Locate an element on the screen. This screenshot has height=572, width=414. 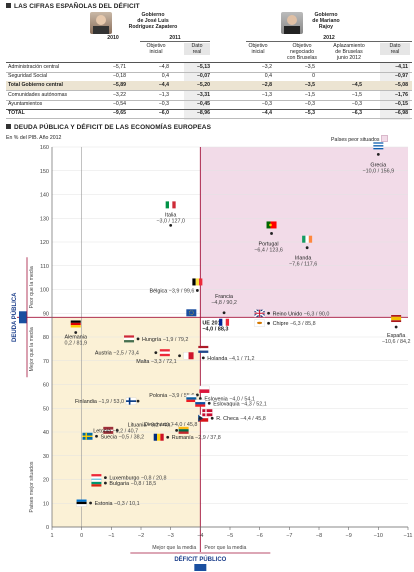
table-cell: −4,4 is located at coordinates (266, 113).